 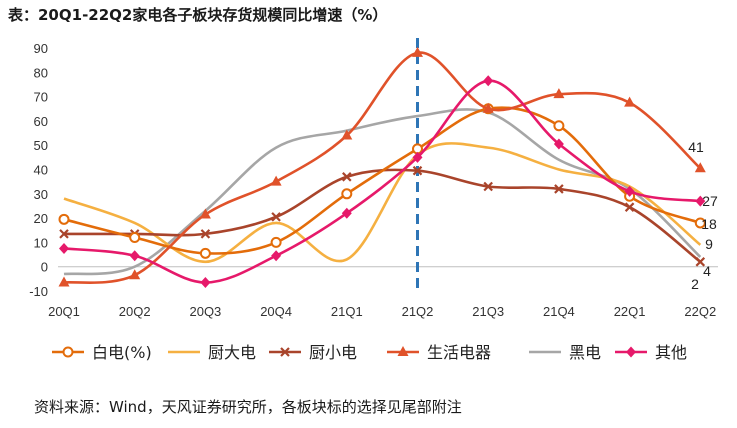 What do you see at coordinates (488, 311) in the screenshot?
I see `x-tick-label: 21Q3` at bounding box center [488, 311].